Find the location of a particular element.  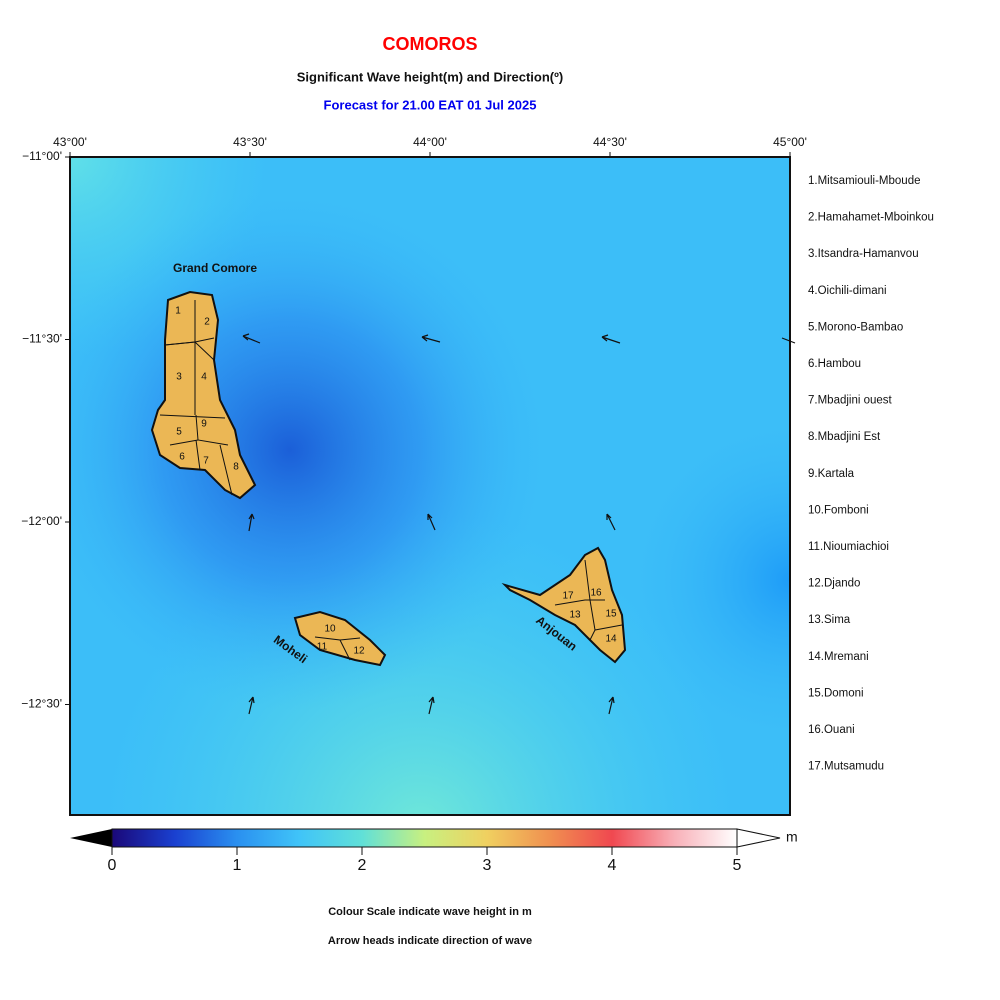

colorbar-tick-label: 3 is located at coordinates (487, 865).